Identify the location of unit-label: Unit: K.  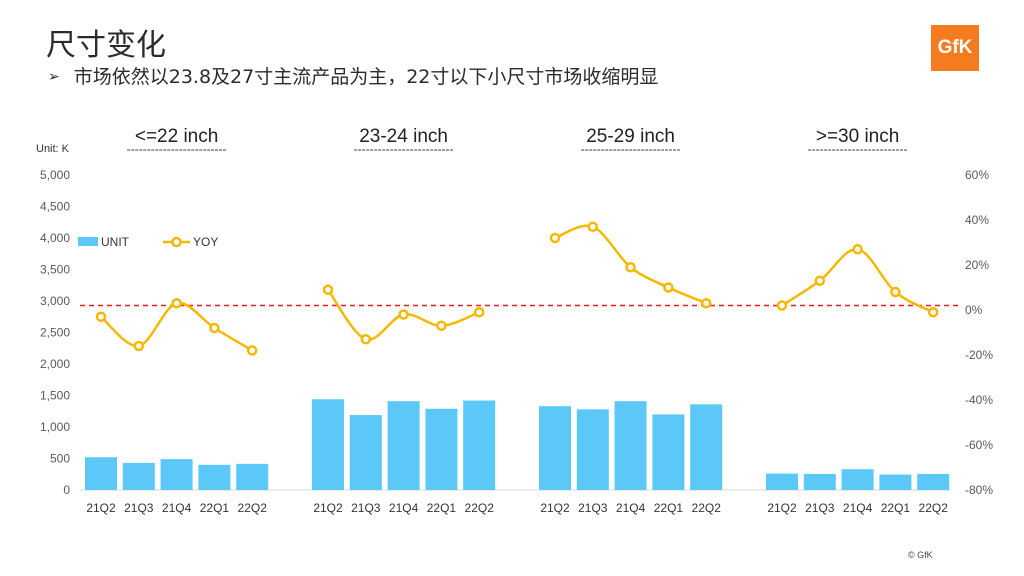
(53, 149).